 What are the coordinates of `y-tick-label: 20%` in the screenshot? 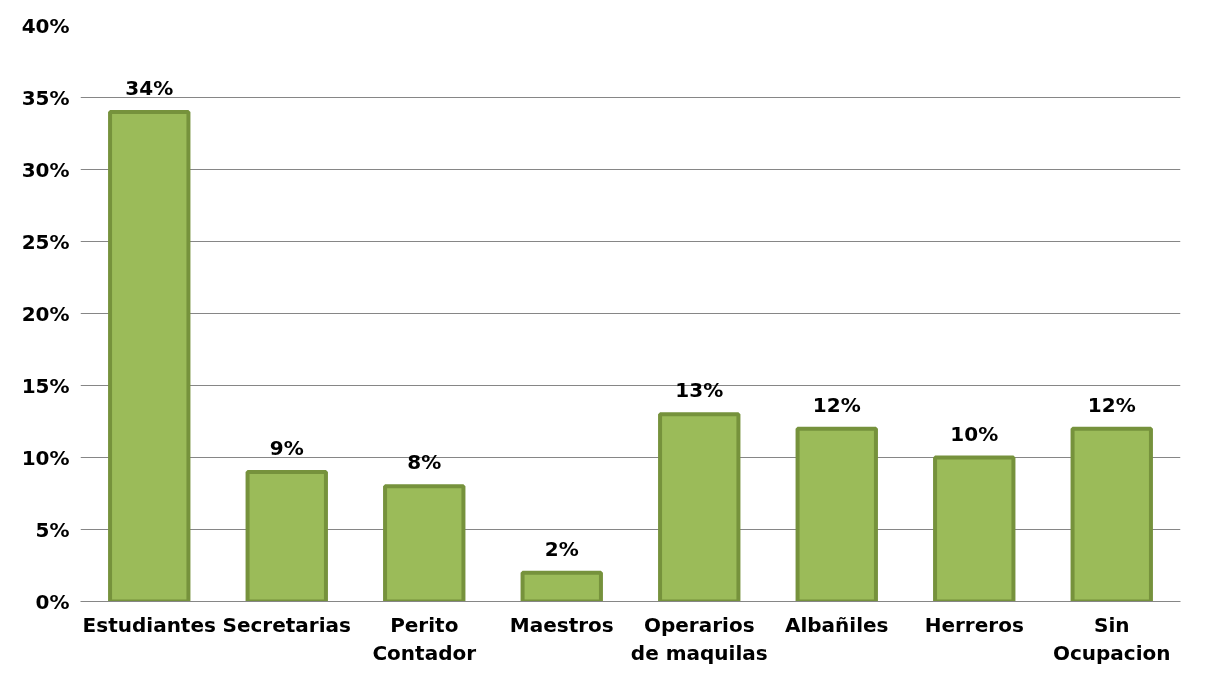 It's located at (45, 313).